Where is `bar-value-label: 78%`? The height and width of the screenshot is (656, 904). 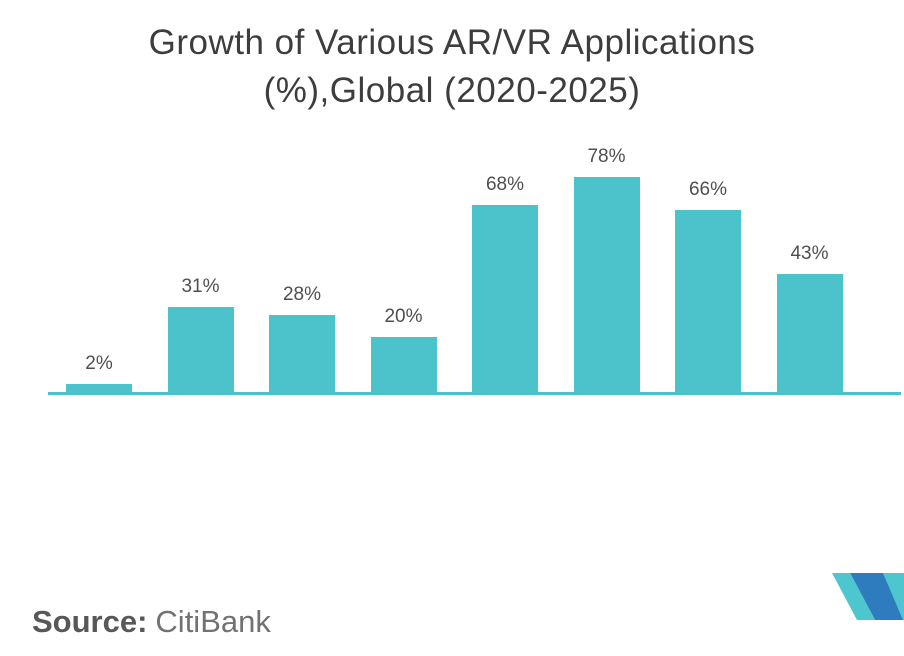 bar-value-label: 78% is located at coordinates (606, 156).